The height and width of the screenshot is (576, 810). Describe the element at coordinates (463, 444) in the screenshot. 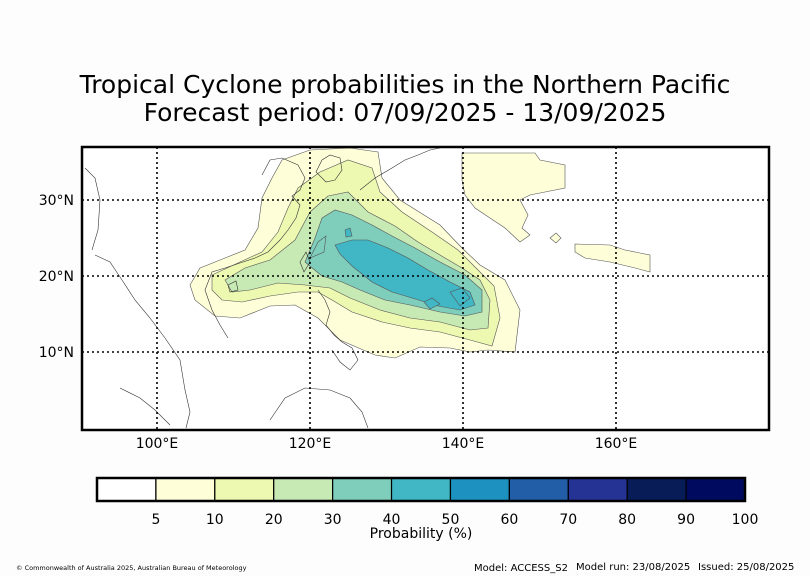

I see `lon-tick-label: 140°E` at that location.